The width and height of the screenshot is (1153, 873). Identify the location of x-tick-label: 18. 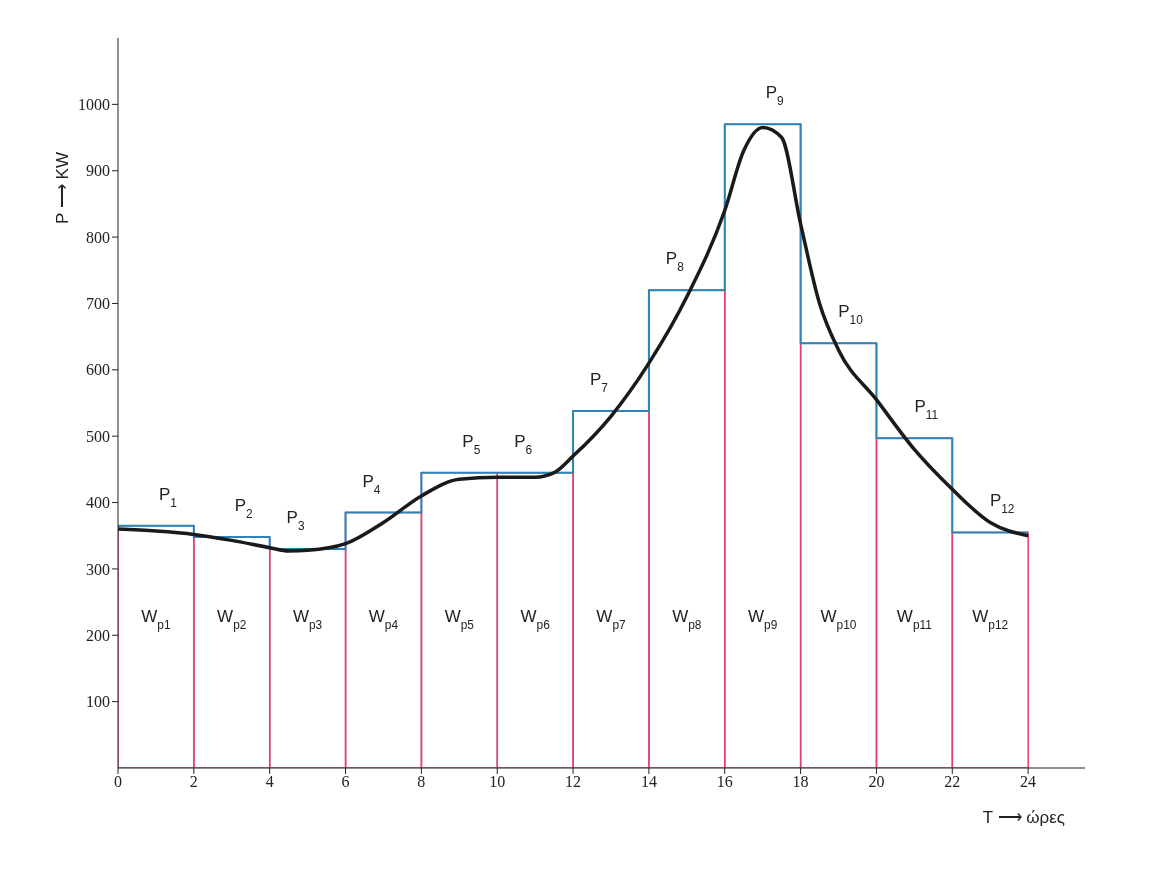
(800, 782).